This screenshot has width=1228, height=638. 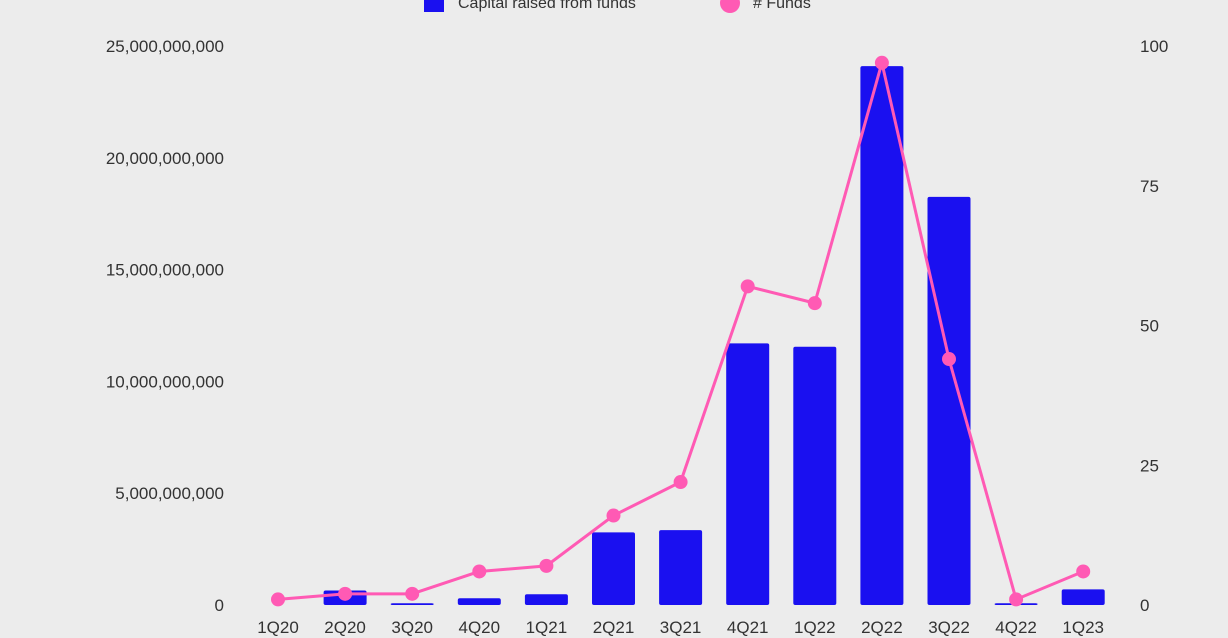 What do you see at coordinates (165, 158) in the screenshot?
I see `left-axis-tick-label: 20,000,000,000` at bounding box center [165, 158].